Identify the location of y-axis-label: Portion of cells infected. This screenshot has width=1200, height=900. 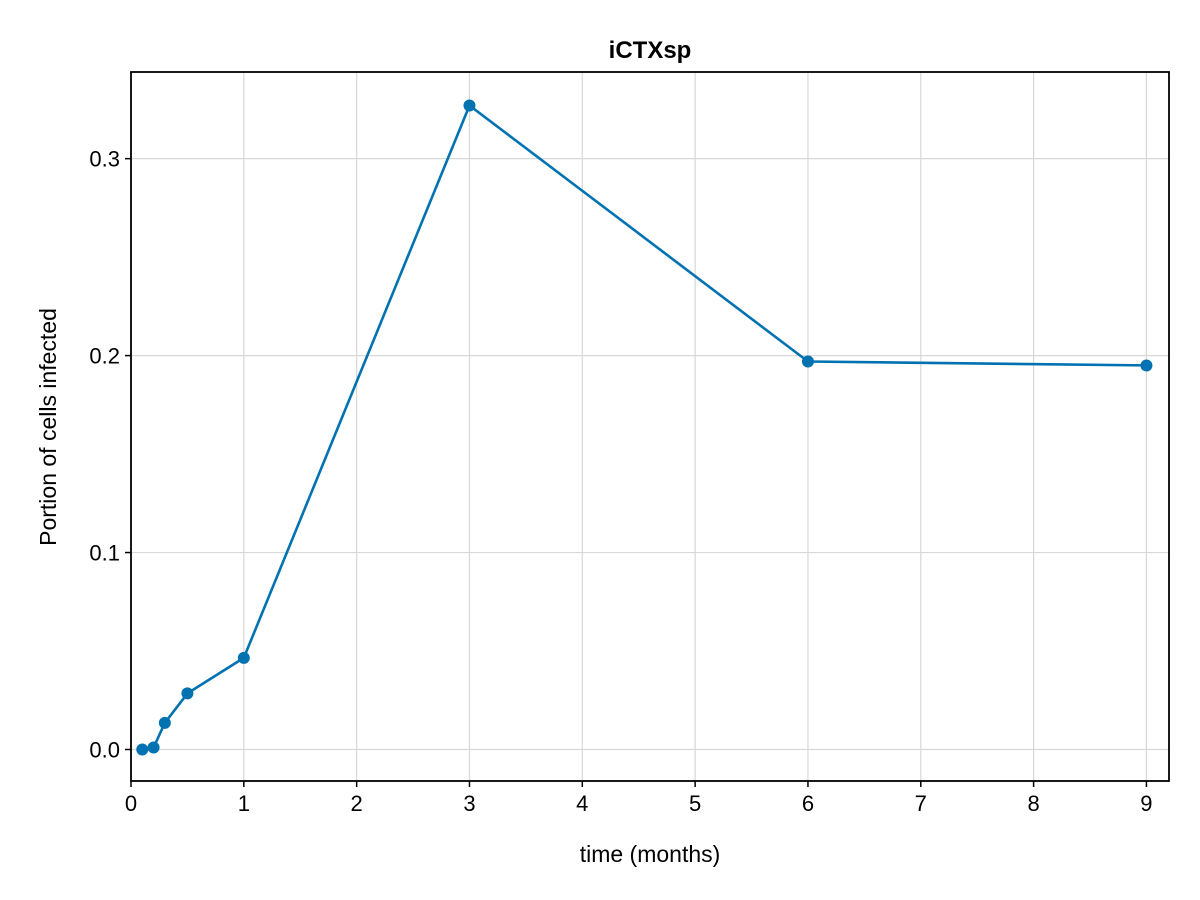
(48, 427).